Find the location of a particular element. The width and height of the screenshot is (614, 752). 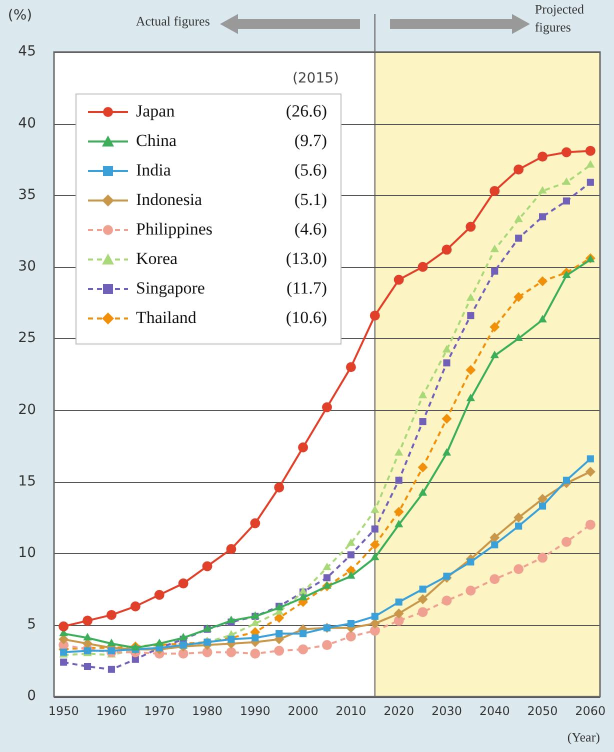

annotation: (11.7) is located at coordinates (306, 288).